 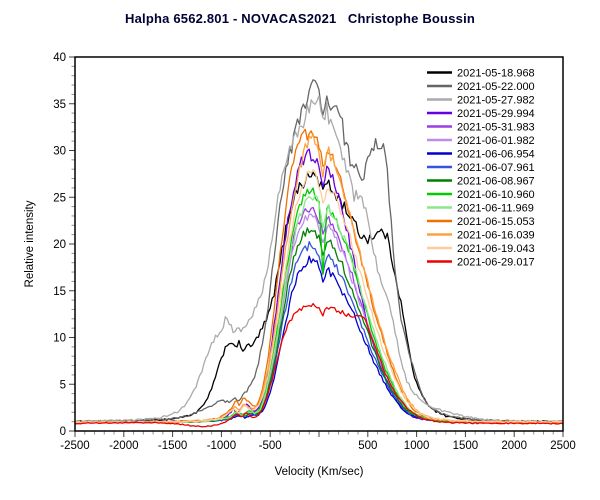 What do you see at coordinates (63, 432) in the screenshot?
I see `y-tick-label: 0` at bounding box center [63, 432].